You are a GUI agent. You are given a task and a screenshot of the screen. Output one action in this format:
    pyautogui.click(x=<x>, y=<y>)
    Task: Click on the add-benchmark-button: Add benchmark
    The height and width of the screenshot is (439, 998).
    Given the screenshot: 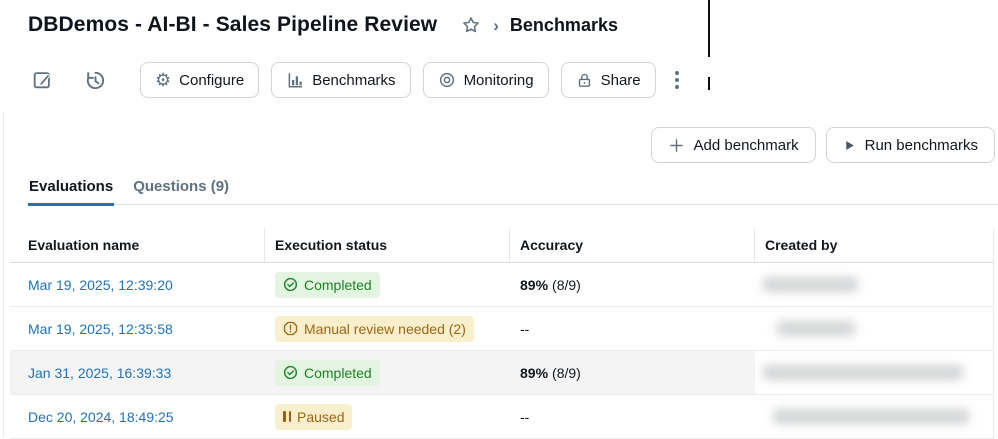 What is the action you would take?
    pyautogui.click(x=733, y=145)
    